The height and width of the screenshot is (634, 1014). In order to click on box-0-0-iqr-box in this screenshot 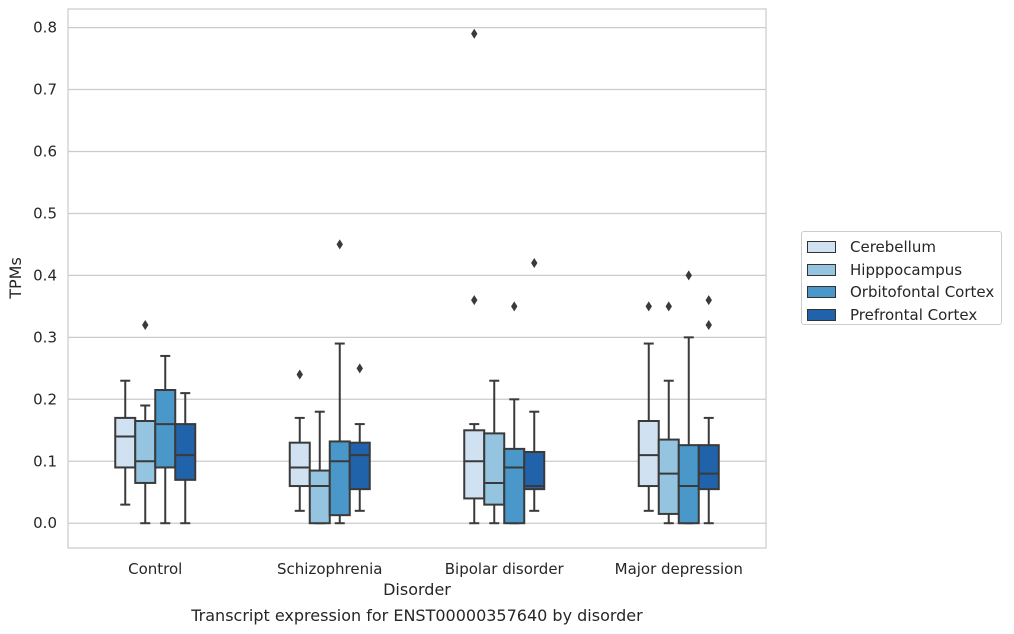, I will do `click(125, 442)`.